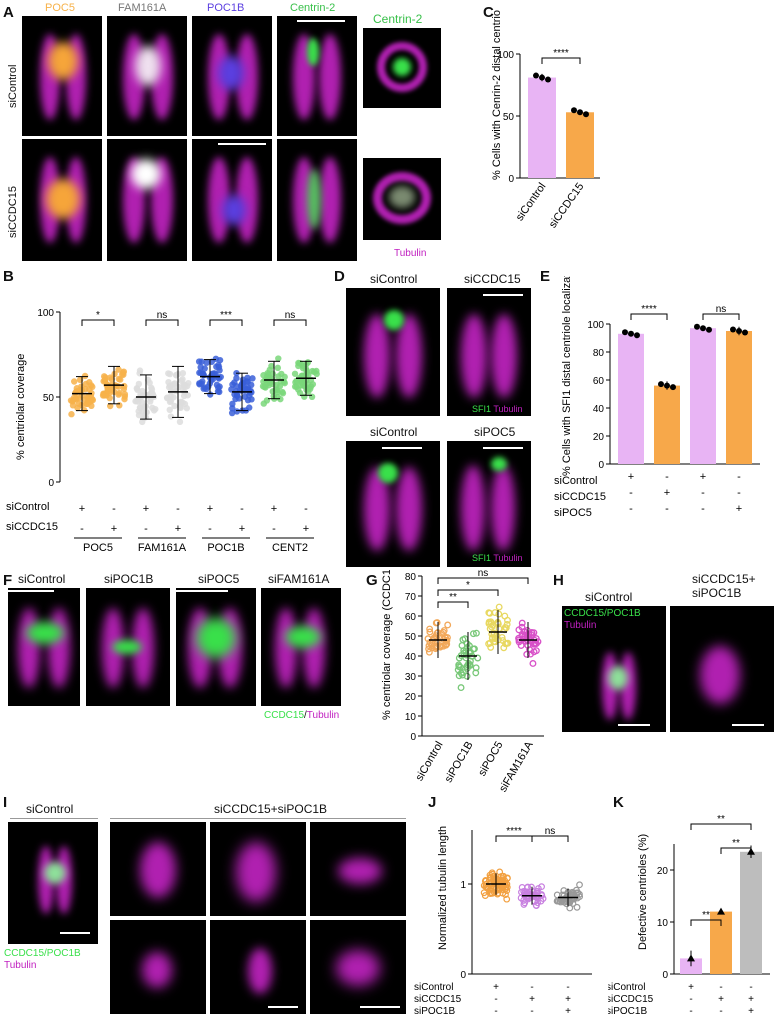 The height and width of the screenshot is (1022, 777). I want to click on chart-j-sig: ns, so click(550, 831).